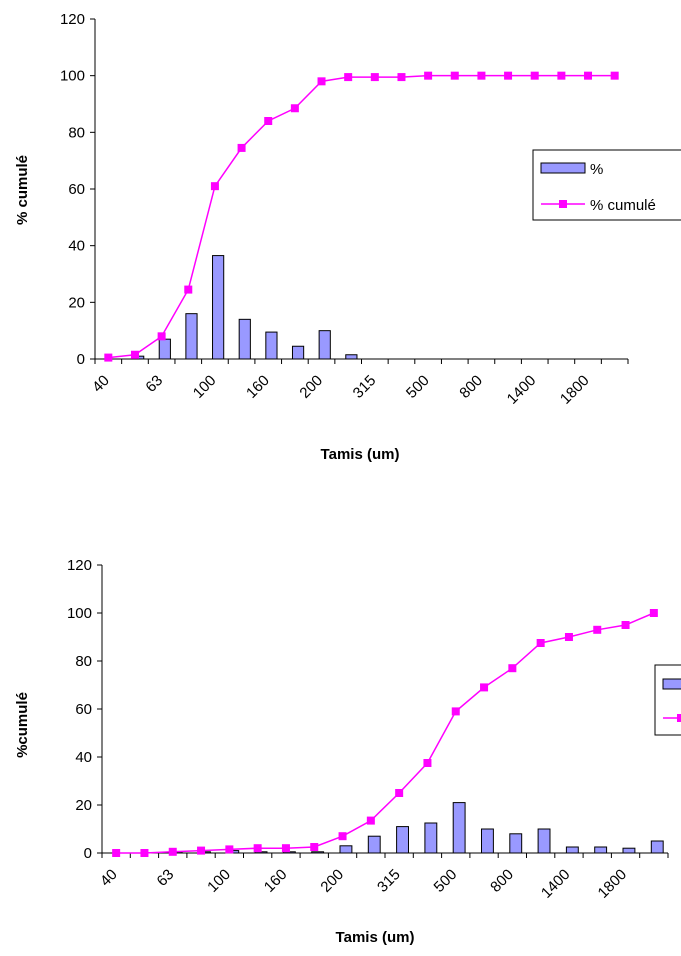 The height and width of the screenshot is (956, 681). Describe the element at coordinates (276, 881) in the screenshot. I see `x-tick-label: 160` at that location.